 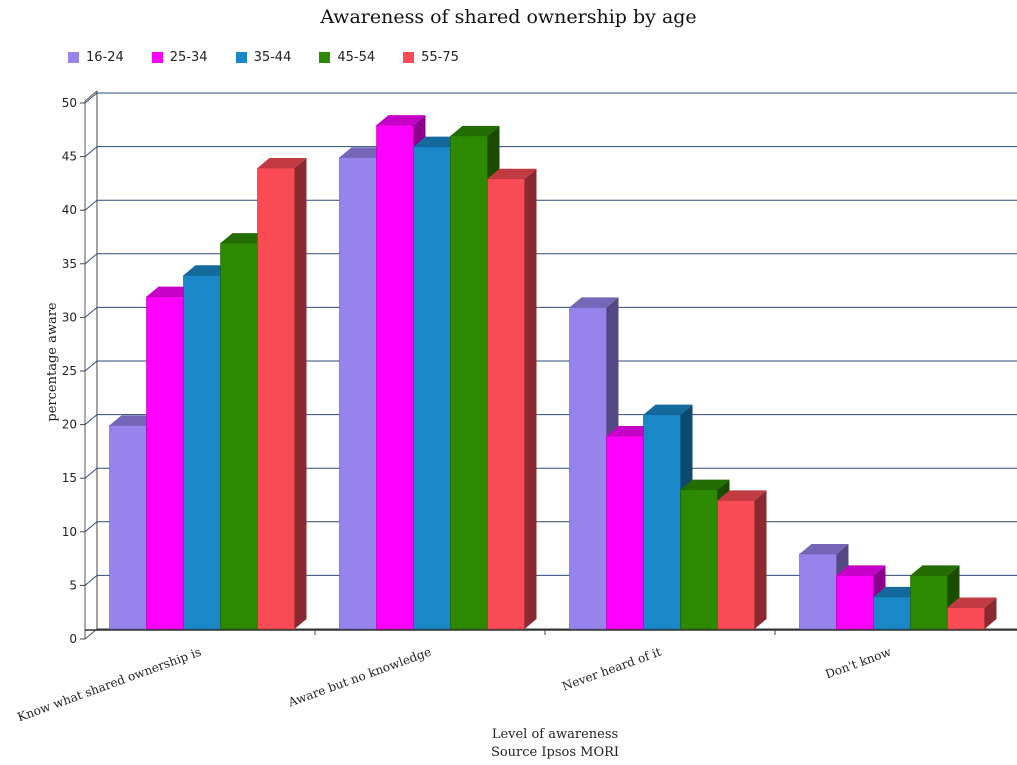 What do you see at coordinates (69, 317) in the screenshot?
I see `y-tick-label: 30` at bounding box center [69, 317].